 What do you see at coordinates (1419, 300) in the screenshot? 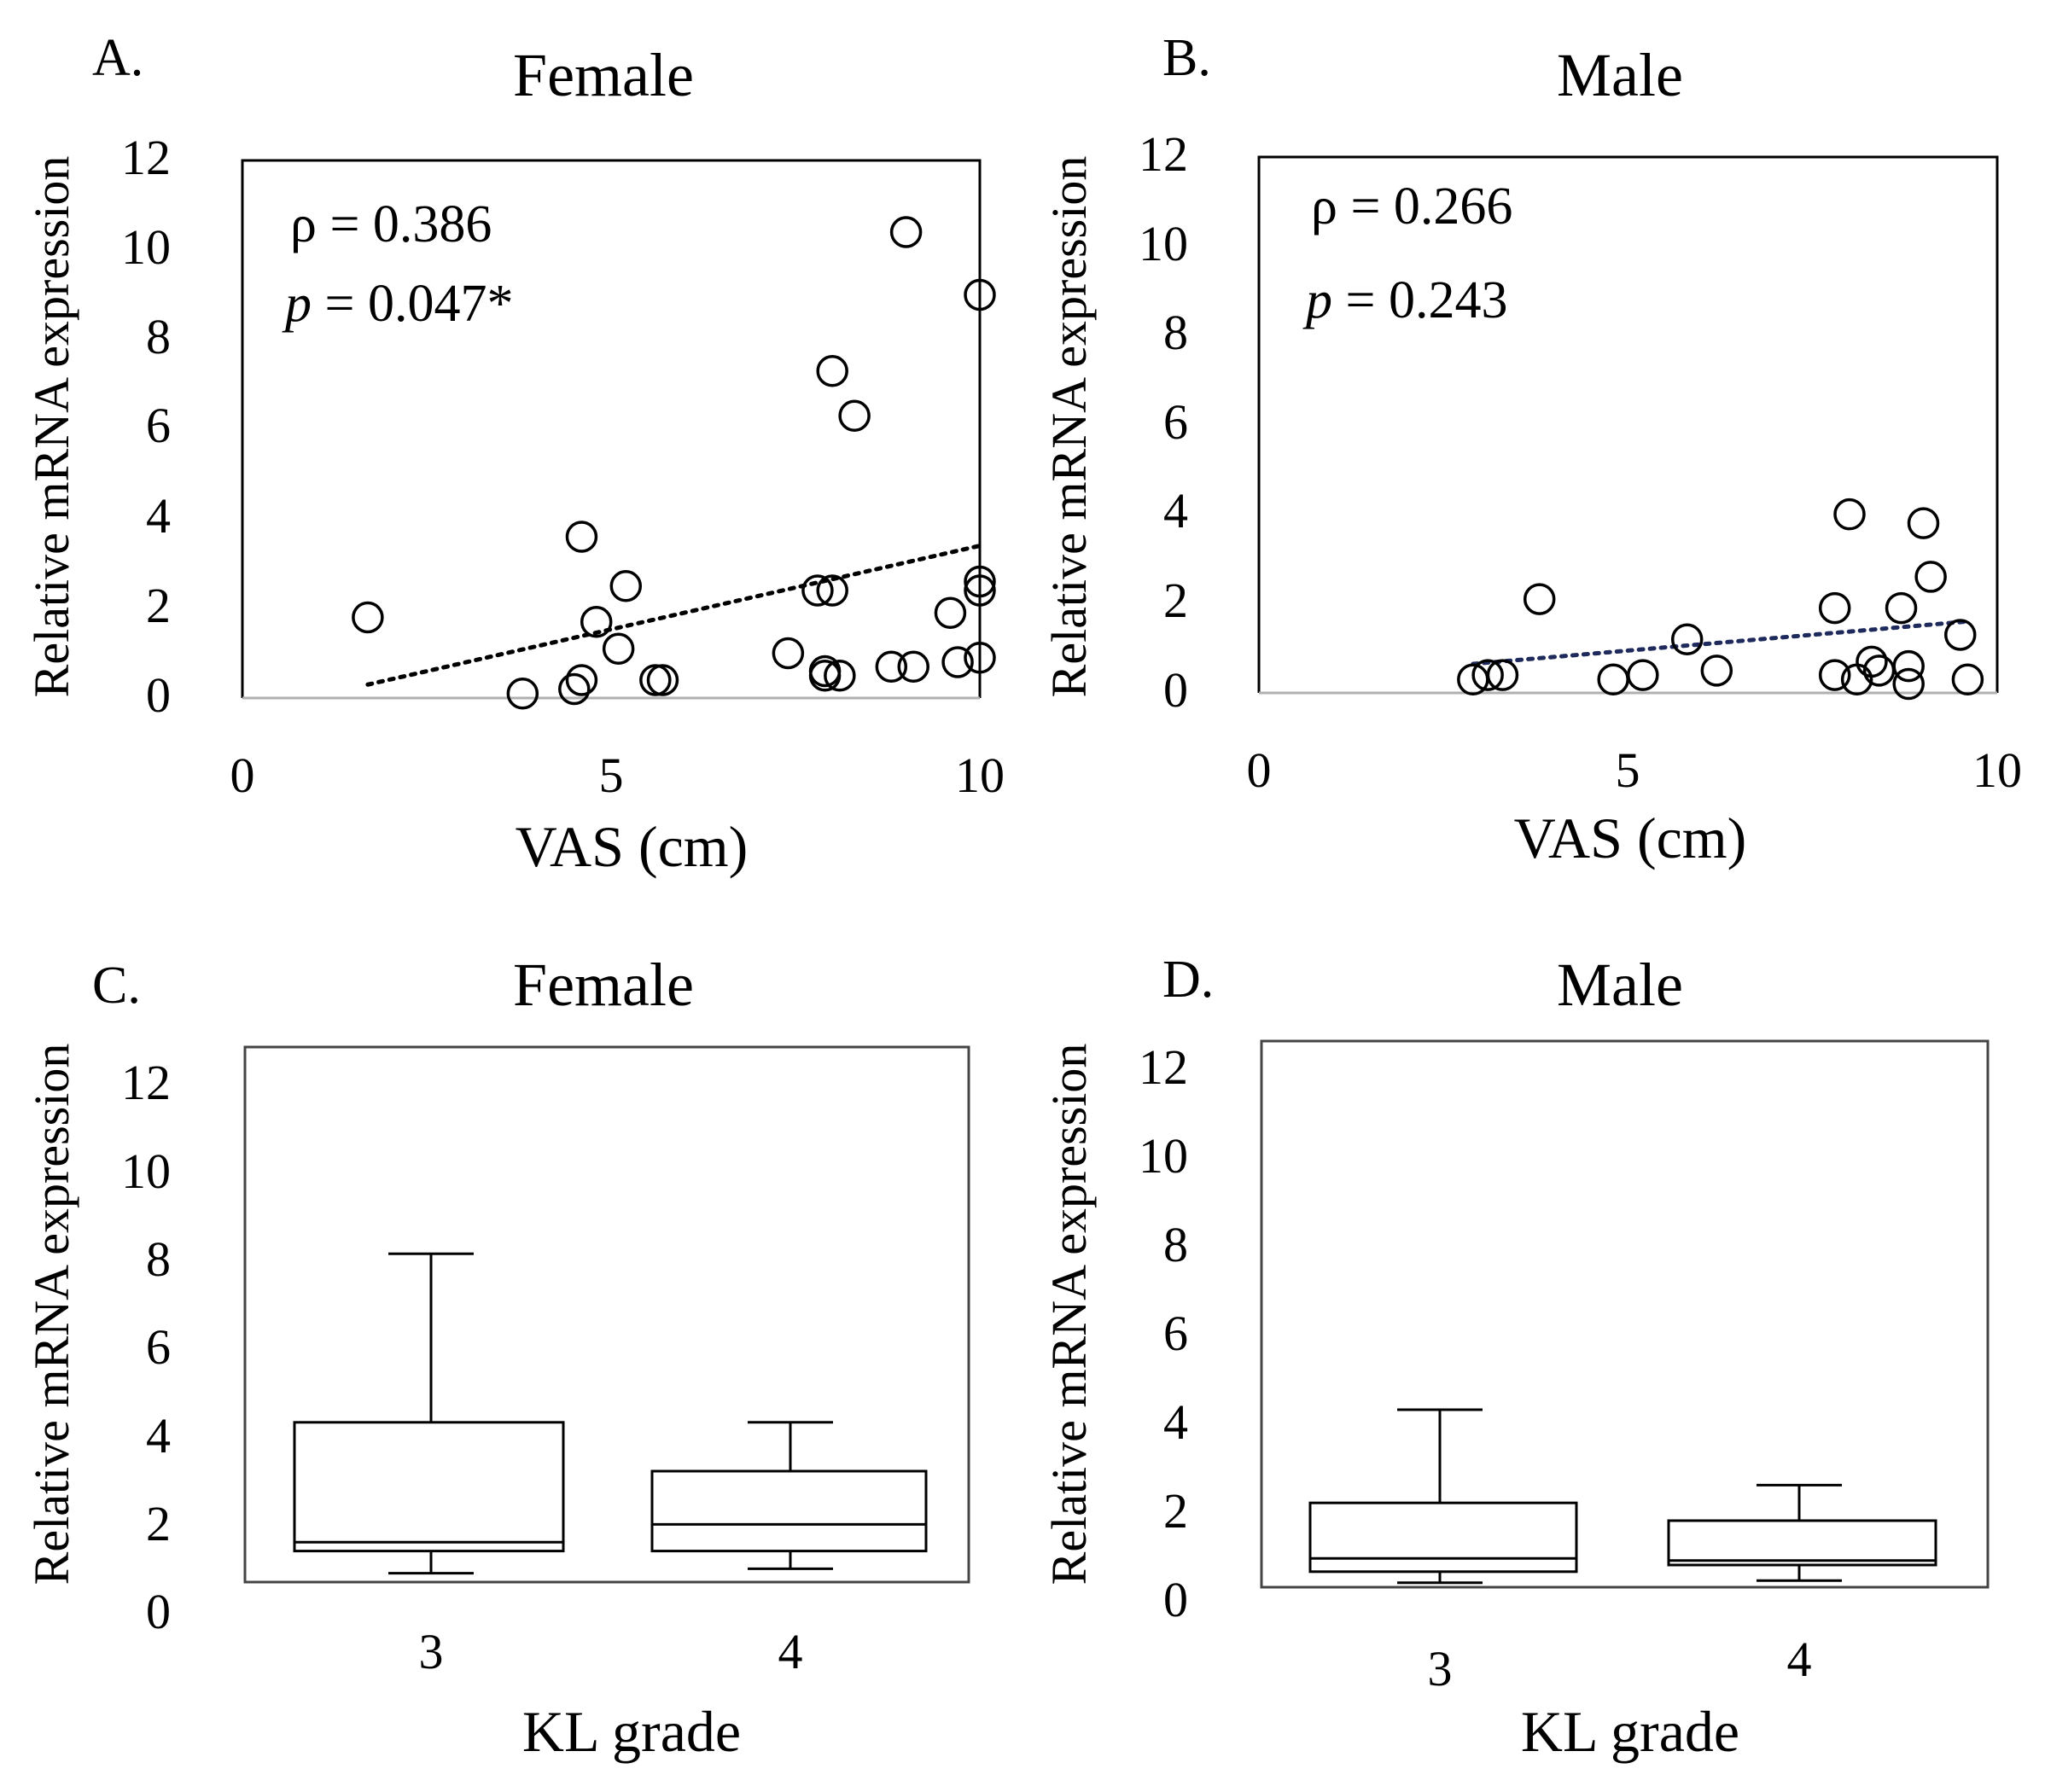
I see `p-value: = 0.243` at bounding box center [1419, 300].